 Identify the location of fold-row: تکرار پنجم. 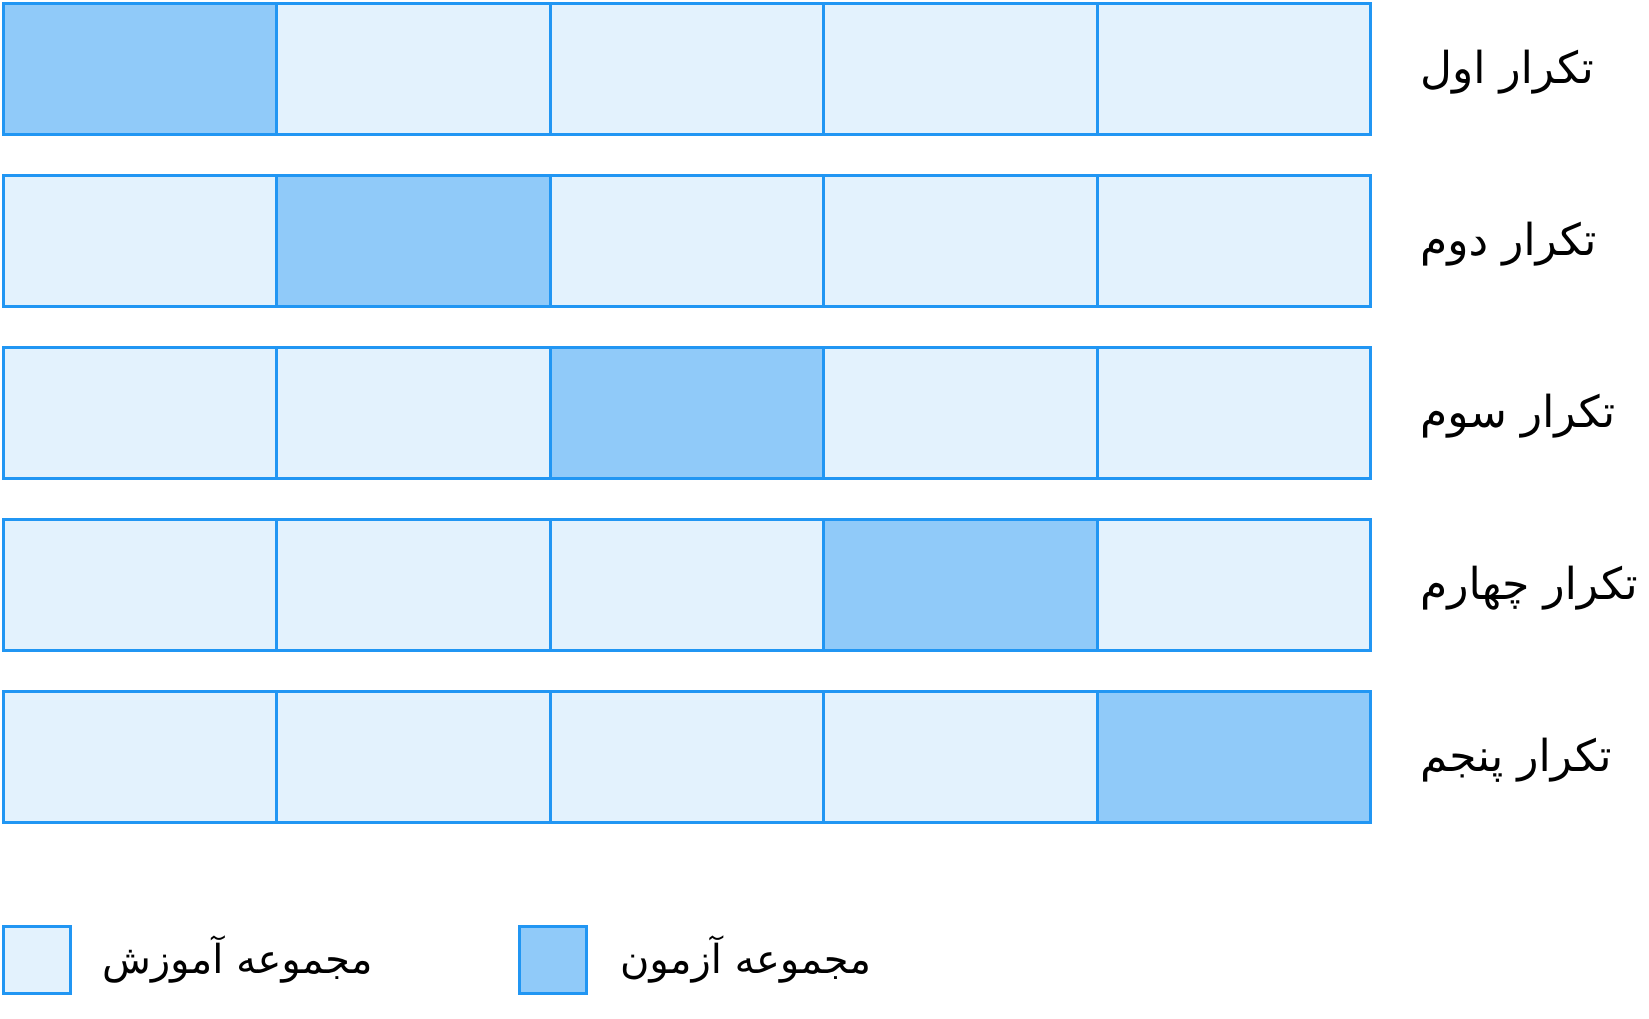
(824, 757).